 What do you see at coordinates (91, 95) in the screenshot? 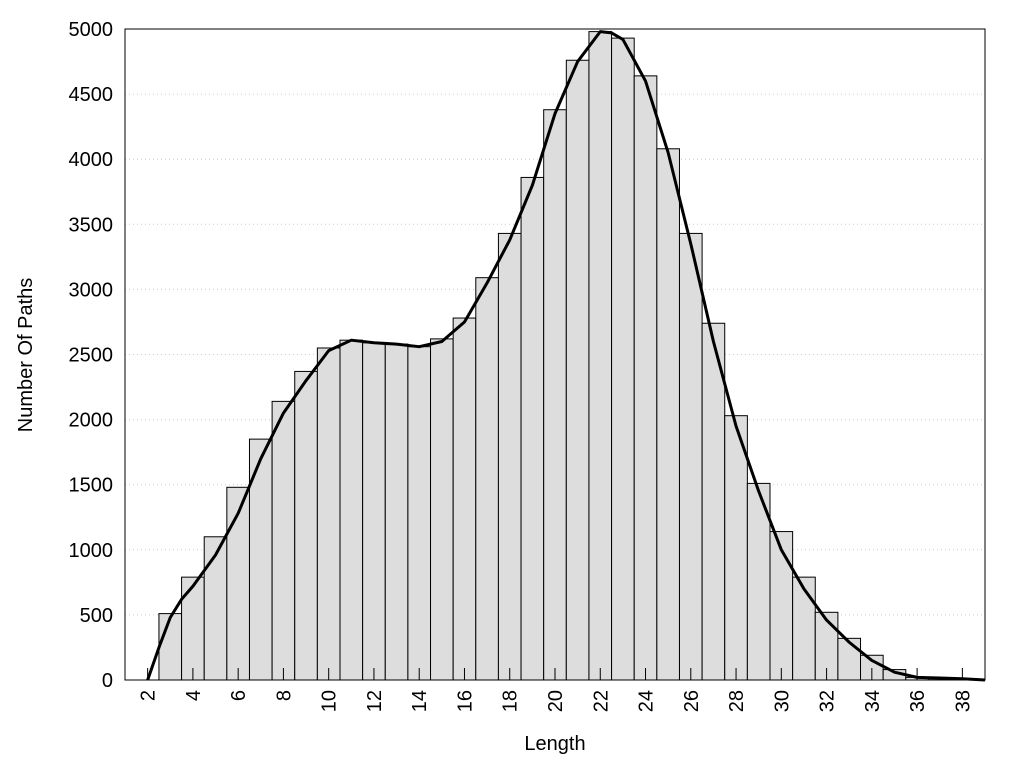
I see `y-tick-label: 4500` at bounding box center [91, 95].